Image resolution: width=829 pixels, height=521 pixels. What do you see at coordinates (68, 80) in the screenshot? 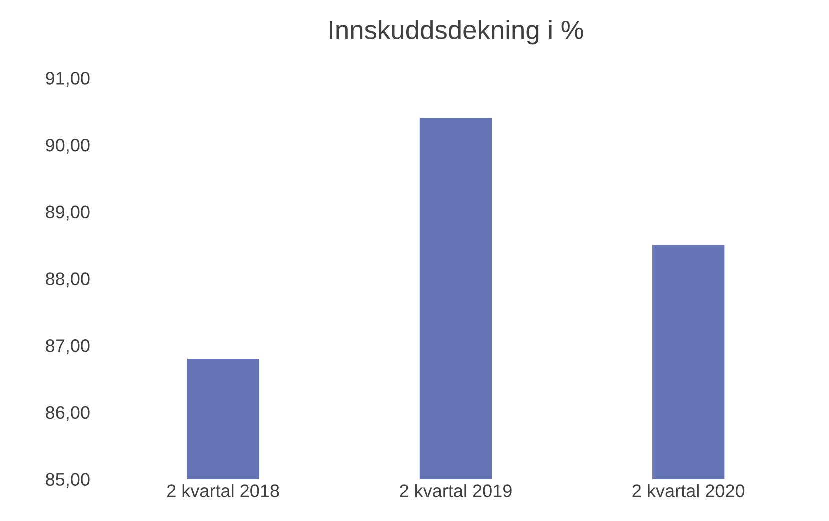
I see `y-tick-label: 91,00` at bounding box center [68, 80].